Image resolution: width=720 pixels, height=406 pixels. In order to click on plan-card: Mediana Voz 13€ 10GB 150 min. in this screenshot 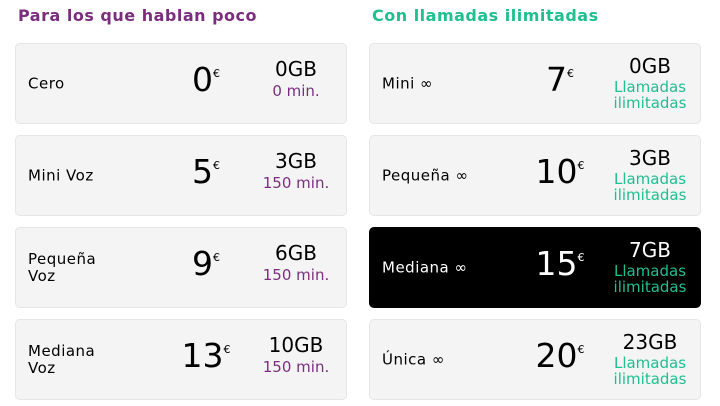, I will do `click(181, 359)`.